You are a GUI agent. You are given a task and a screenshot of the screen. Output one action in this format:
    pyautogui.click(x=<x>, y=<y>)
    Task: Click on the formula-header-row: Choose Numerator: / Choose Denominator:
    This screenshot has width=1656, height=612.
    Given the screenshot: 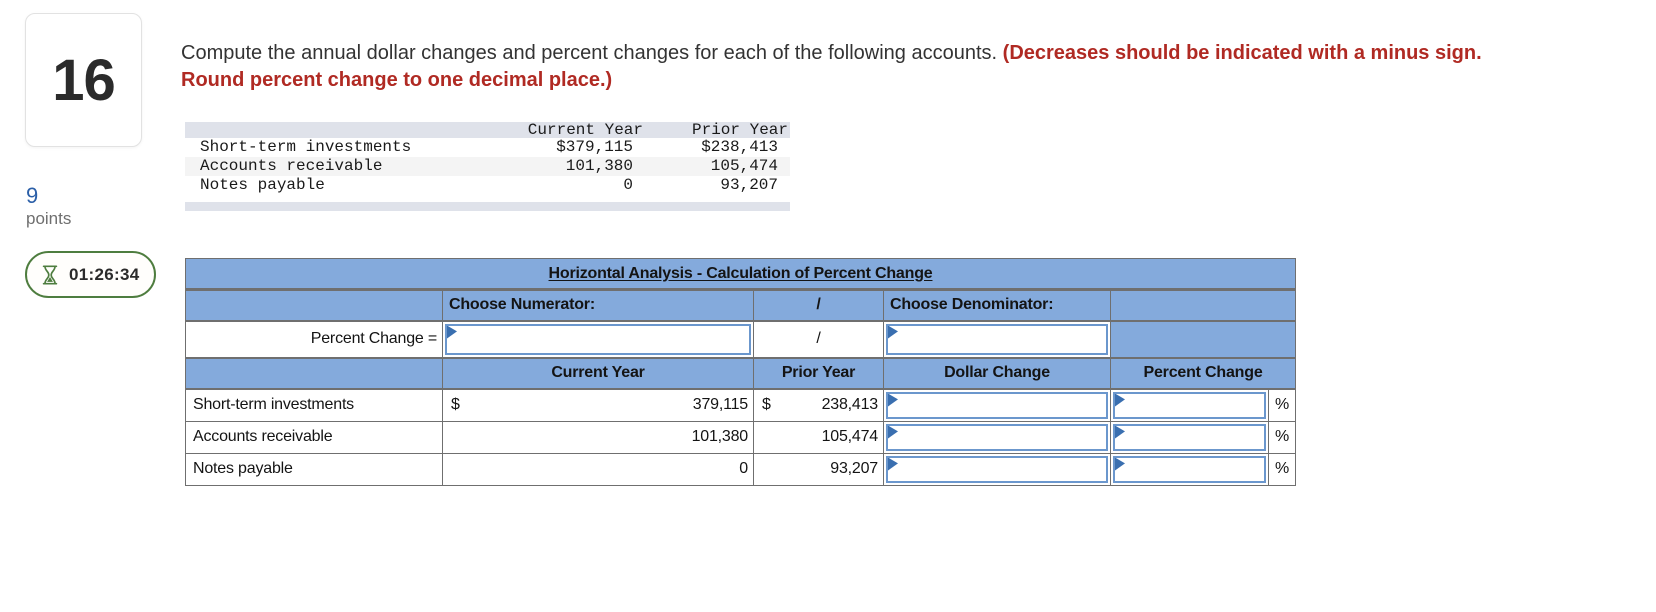 What is the action you would take?
    pyautogui.click(x=741, y=305)
    